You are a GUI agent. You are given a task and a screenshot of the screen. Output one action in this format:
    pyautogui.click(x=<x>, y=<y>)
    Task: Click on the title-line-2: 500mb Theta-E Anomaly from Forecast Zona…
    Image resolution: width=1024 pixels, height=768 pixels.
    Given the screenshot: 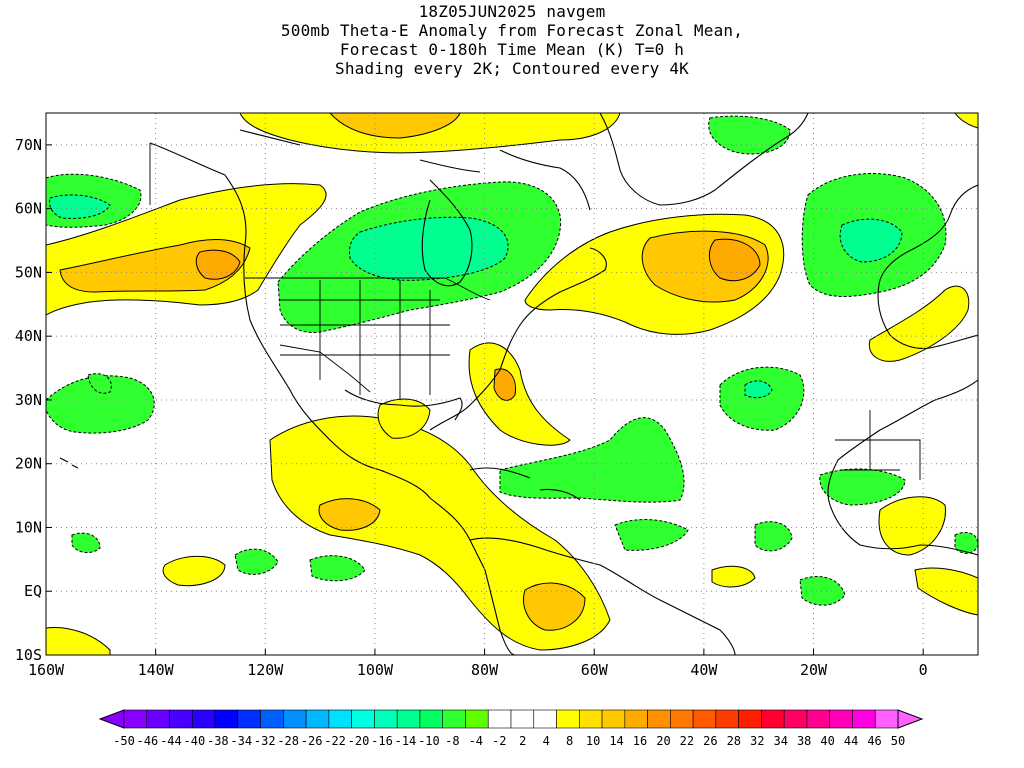 What is the action you would take?
    pyautogui.click(x=512, y=30)
    